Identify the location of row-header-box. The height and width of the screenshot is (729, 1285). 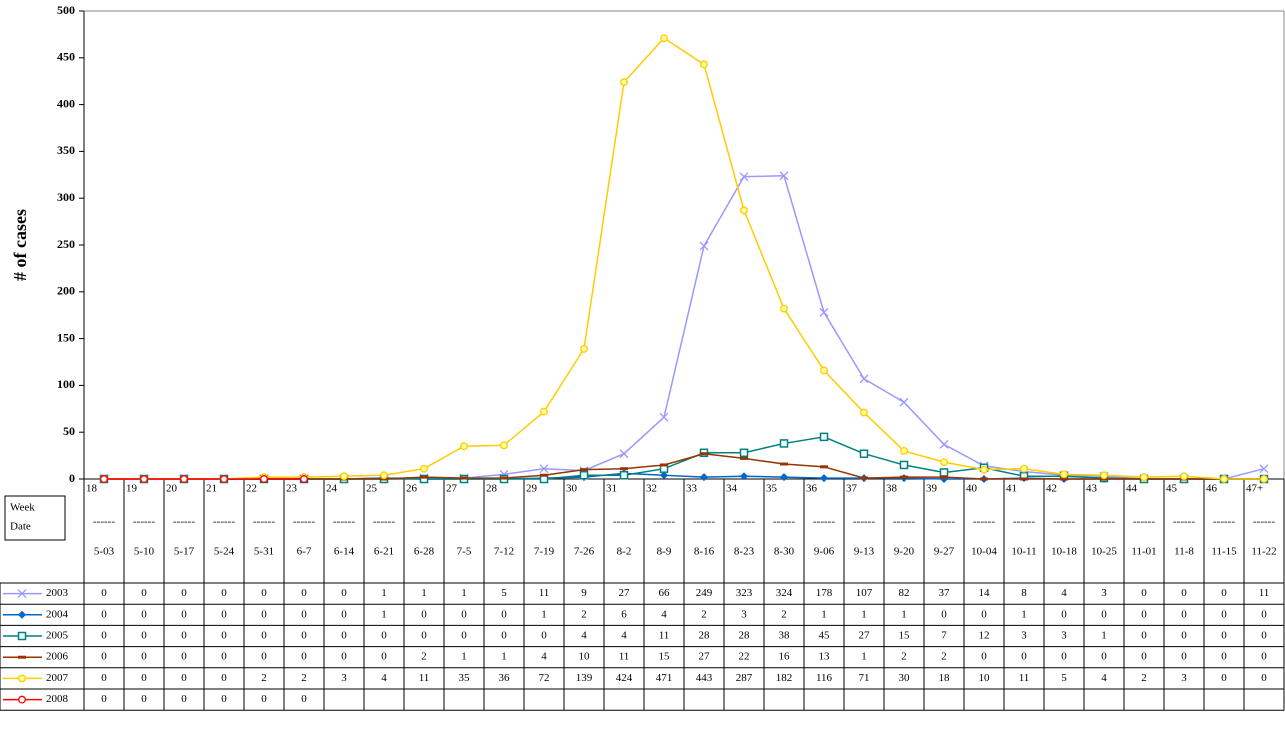
(35, 518).